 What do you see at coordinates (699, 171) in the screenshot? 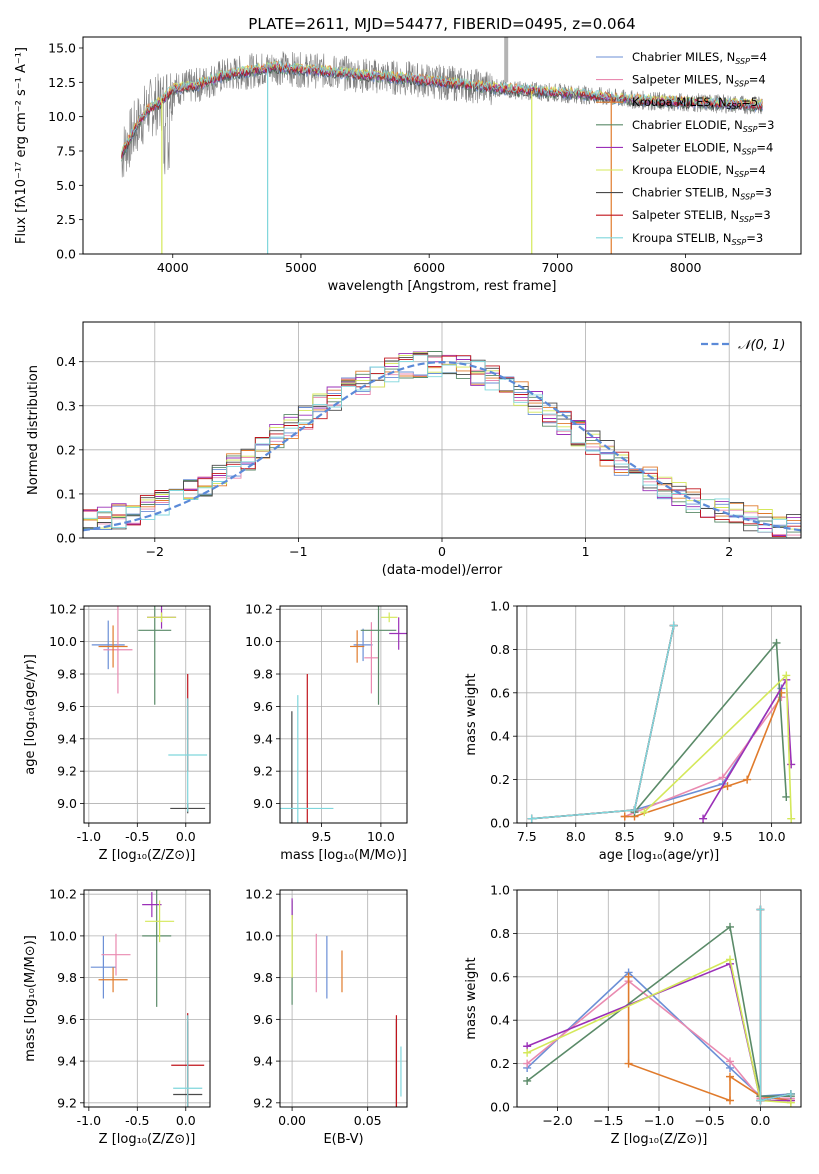
I see `legend-label: Kroupa ELODIE, NSSP=4` at bounding box center [699, 171].